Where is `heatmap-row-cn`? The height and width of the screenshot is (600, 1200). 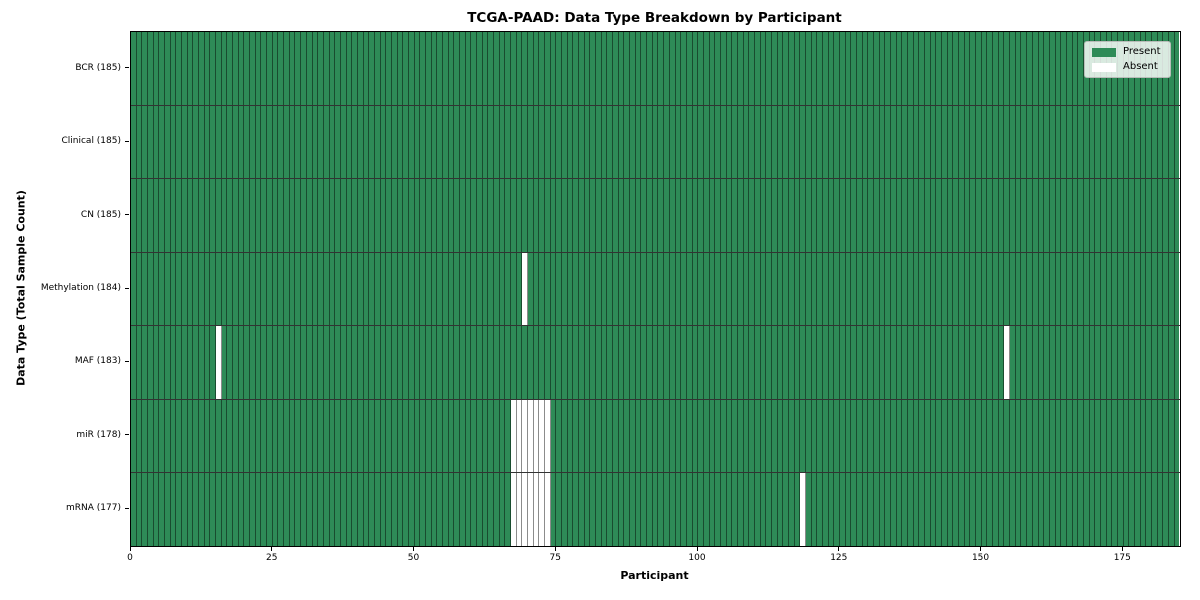
heatmap-row-cn is located at coordinates (655, 216).